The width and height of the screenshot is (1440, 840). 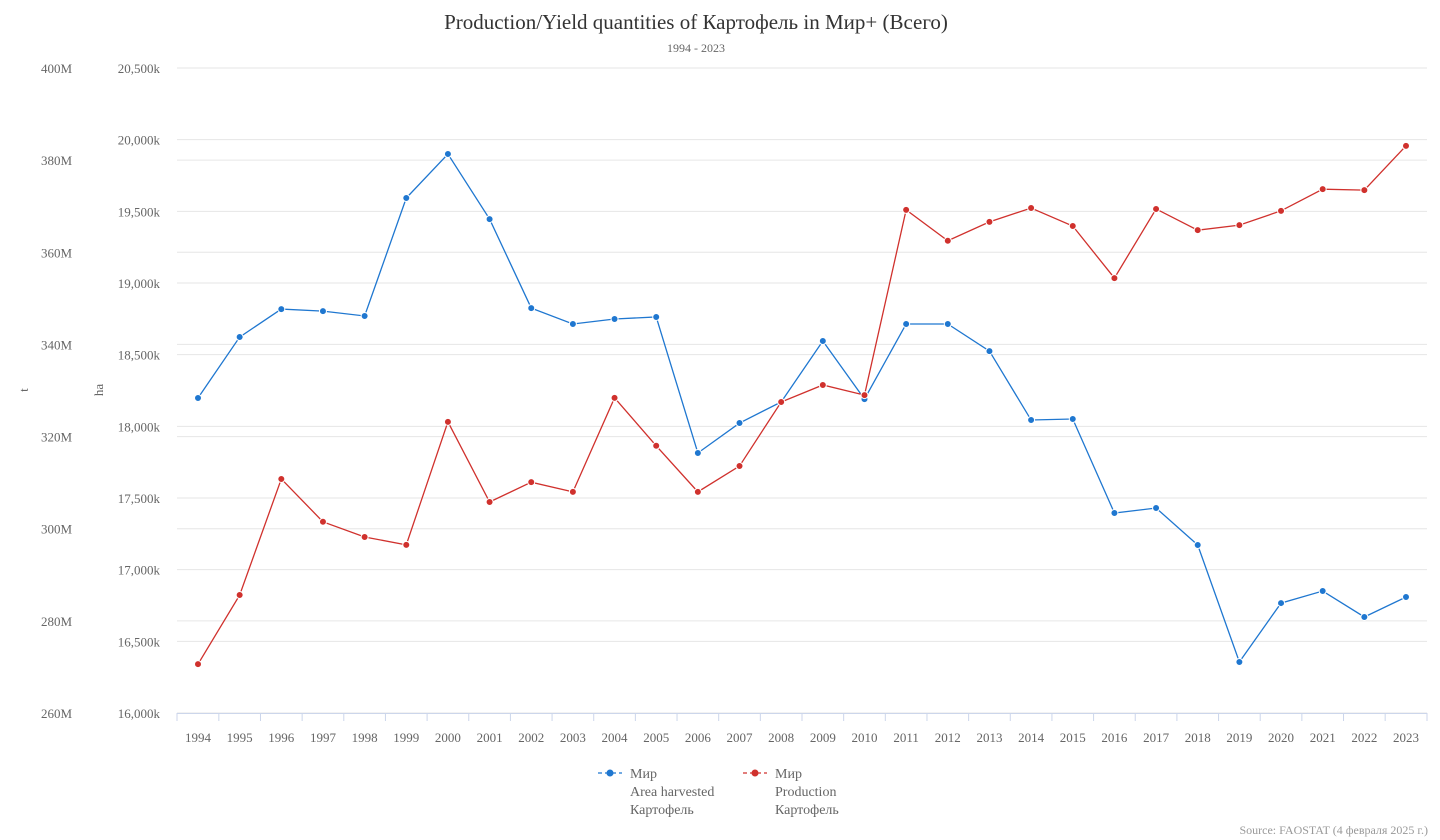 I want to click on t-tick-label: 280M, so click(x=57, y=621).